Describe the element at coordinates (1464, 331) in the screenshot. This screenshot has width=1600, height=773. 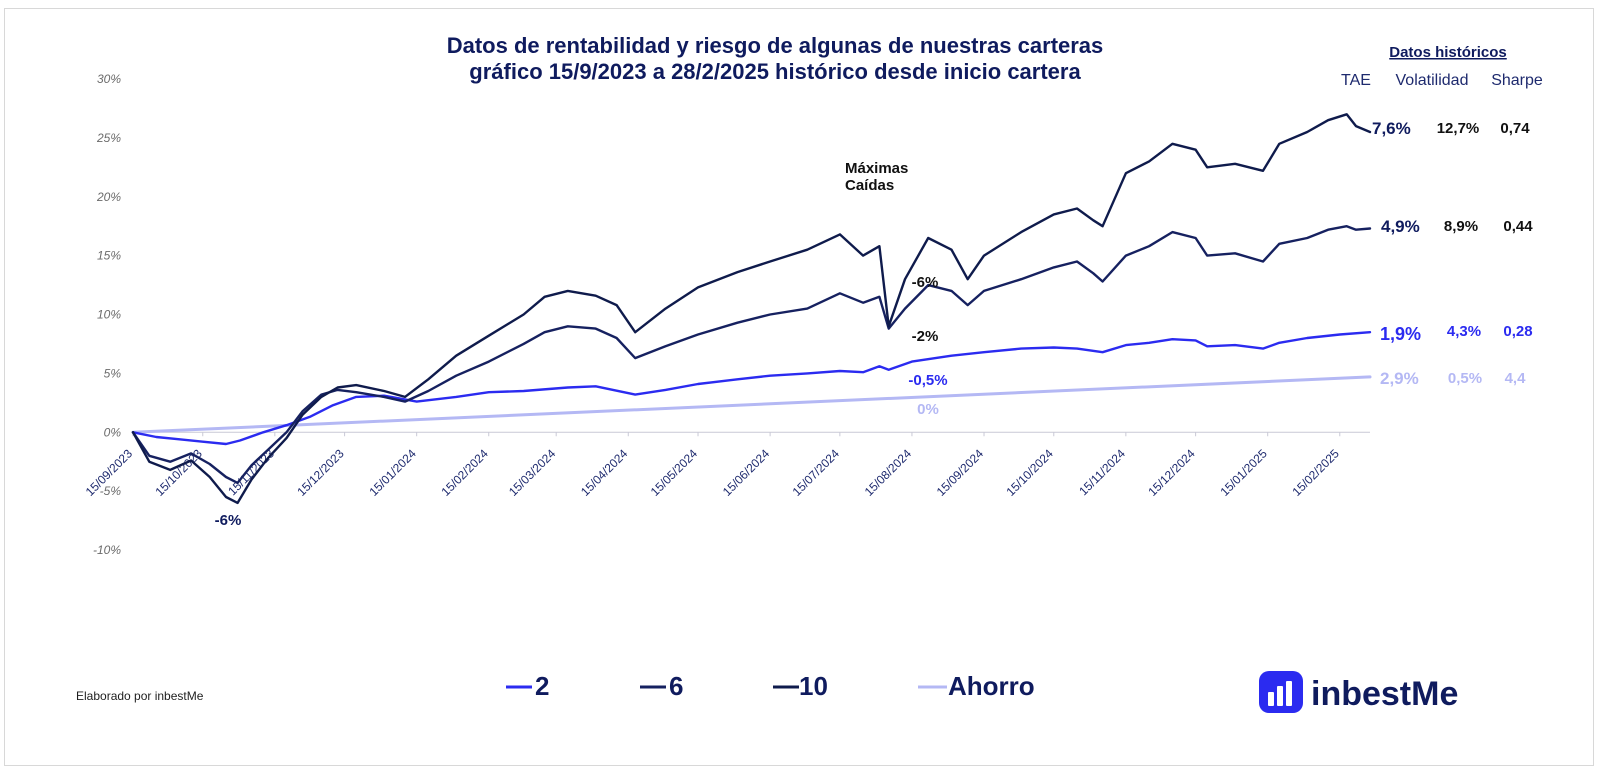
I see `stat-volatilidad: 4,3%` at that location.